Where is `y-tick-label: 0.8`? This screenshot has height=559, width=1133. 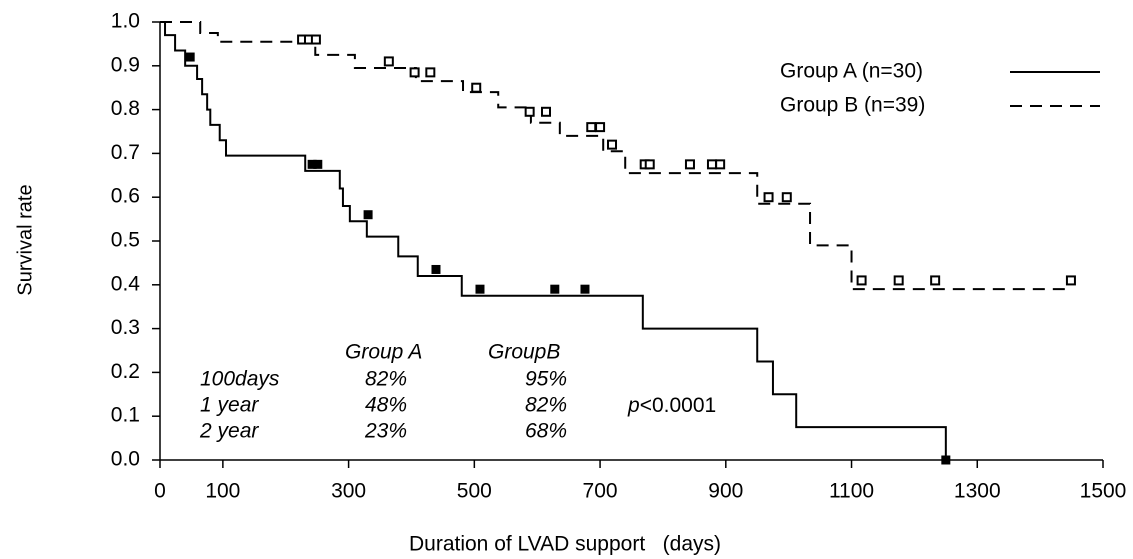 y-tick-label: 0.8 is located at coordinates (125, 108).